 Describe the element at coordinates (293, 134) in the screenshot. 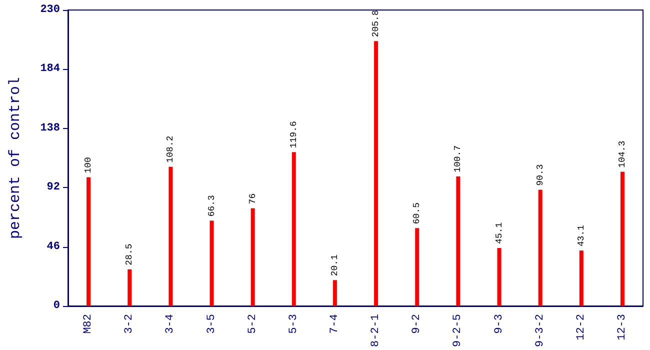

I see `data-label: 119.6` at that location.